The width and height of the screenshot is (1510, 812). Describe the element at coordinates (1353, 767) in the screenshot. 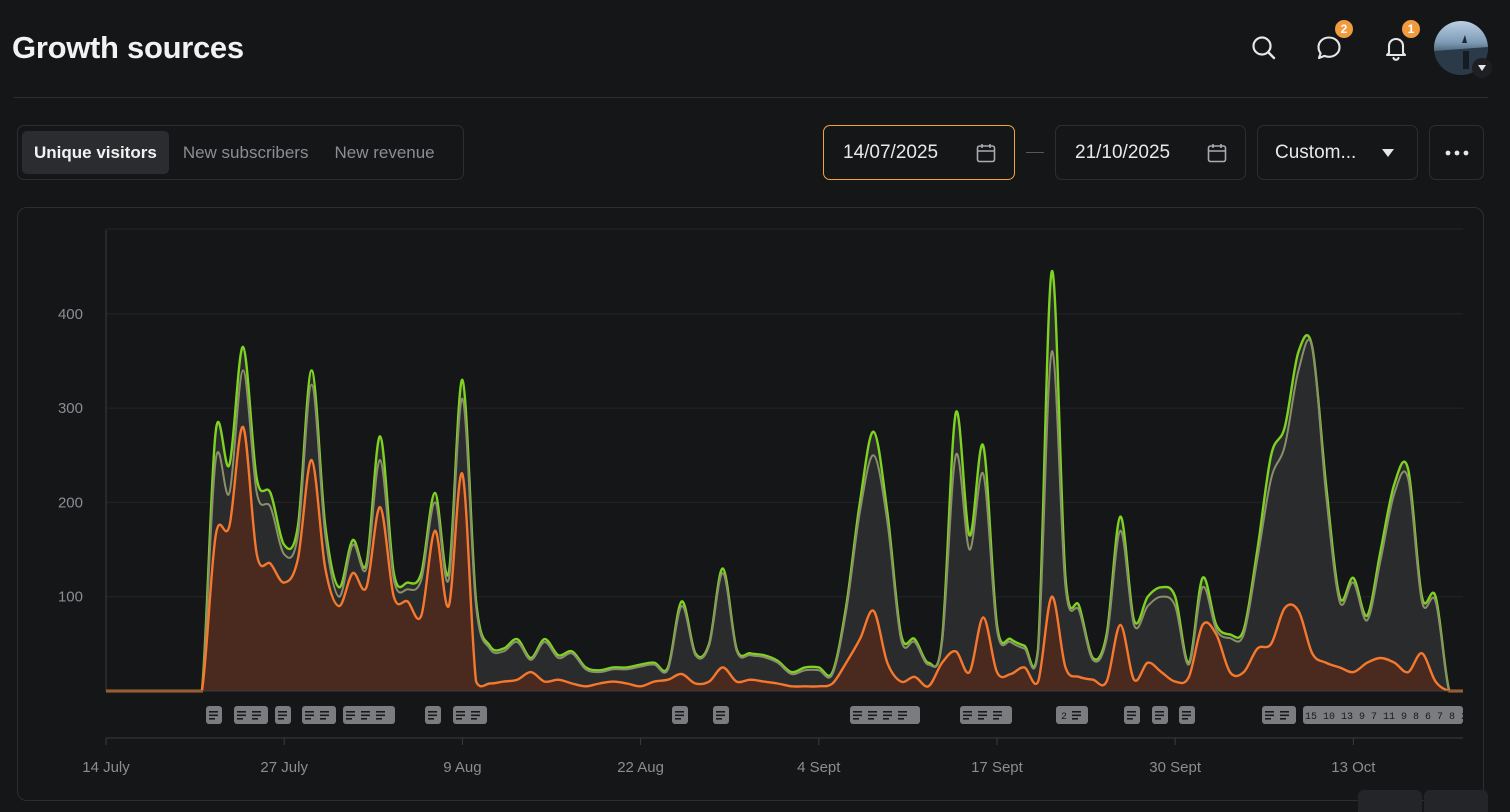

I see `x-tick-label: 13 Oct` at that location.